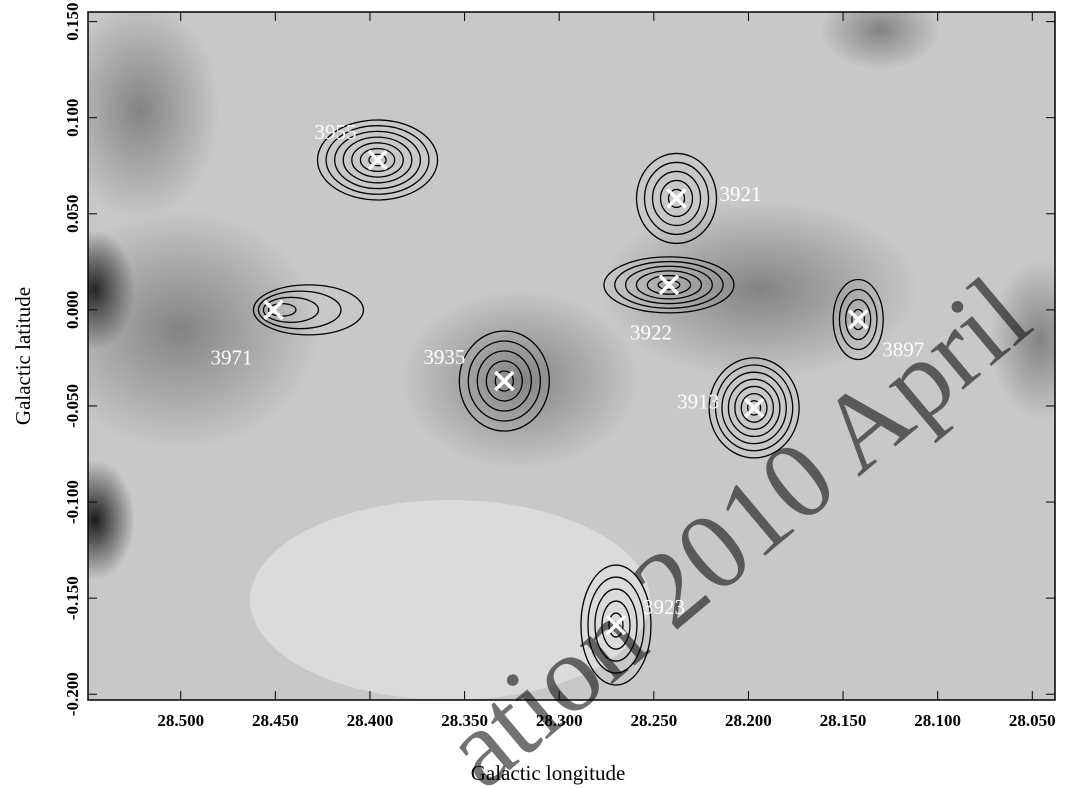  What do you see at coordinates (72, 310) in the screenshot?
I see `y-tick-label: 0.000` at bounding box center [72, 310].